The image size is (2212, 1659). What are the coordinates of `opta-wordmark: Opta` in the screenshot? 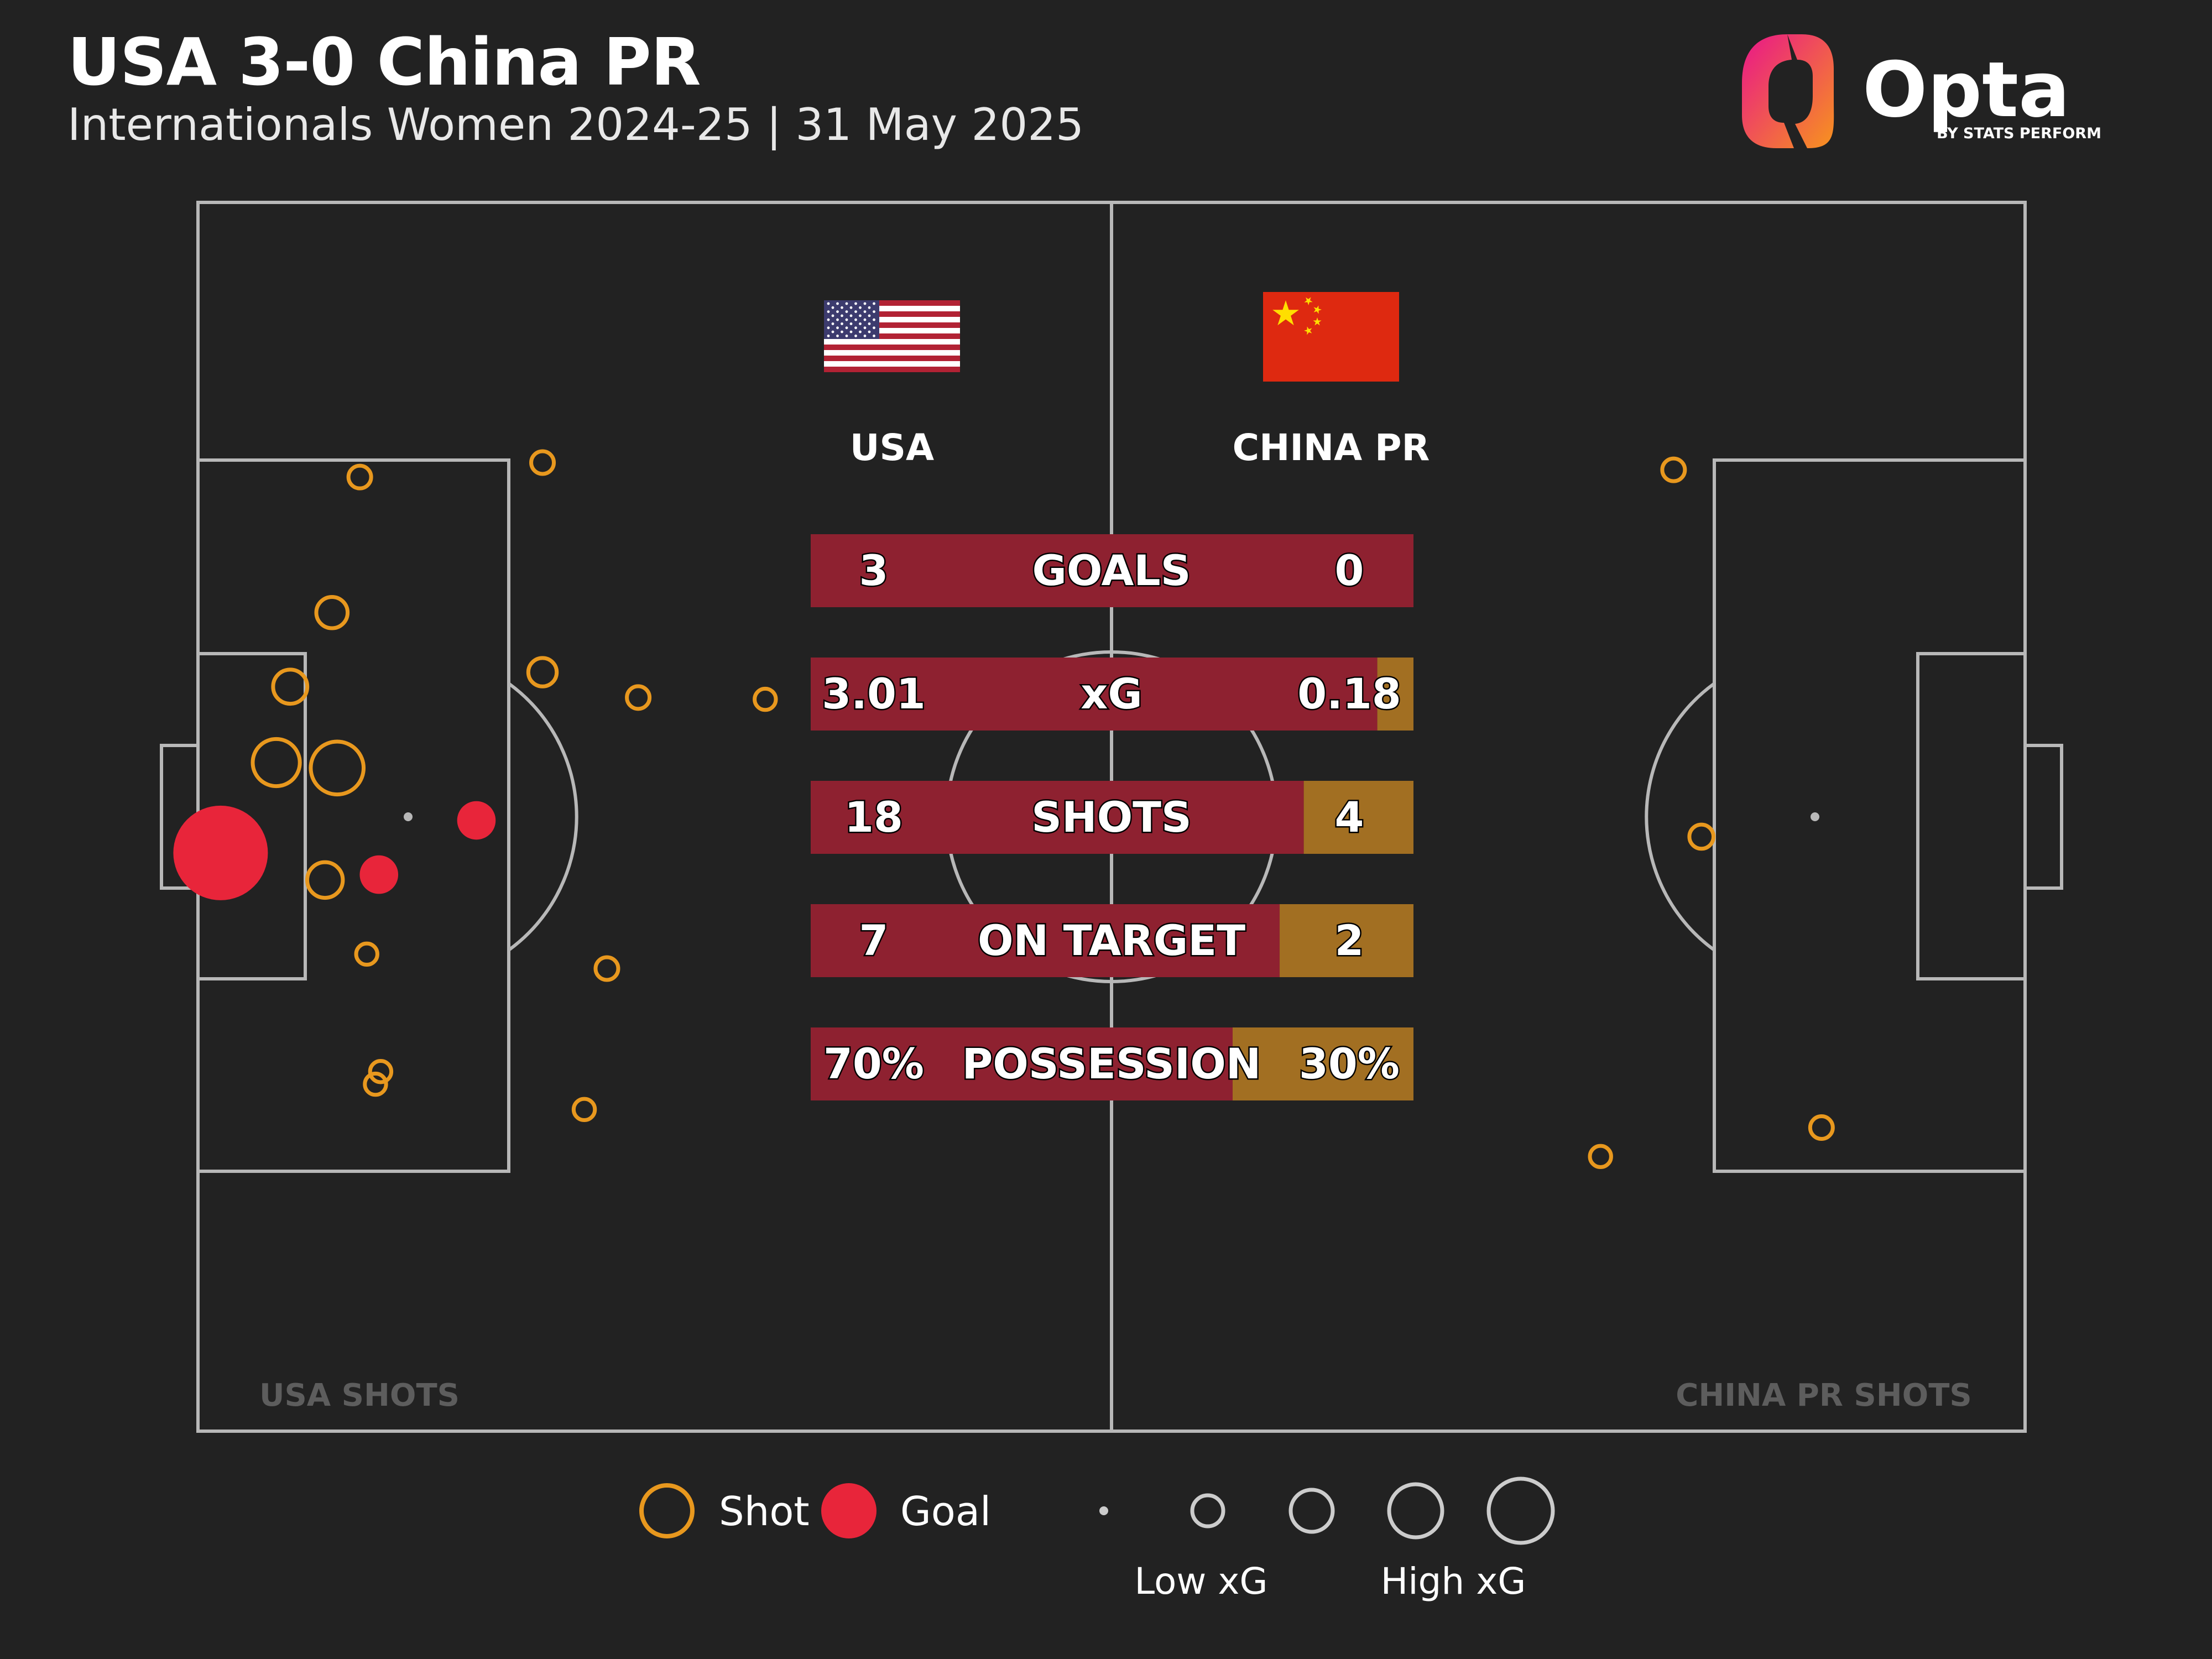 It's located at (1966, 89).